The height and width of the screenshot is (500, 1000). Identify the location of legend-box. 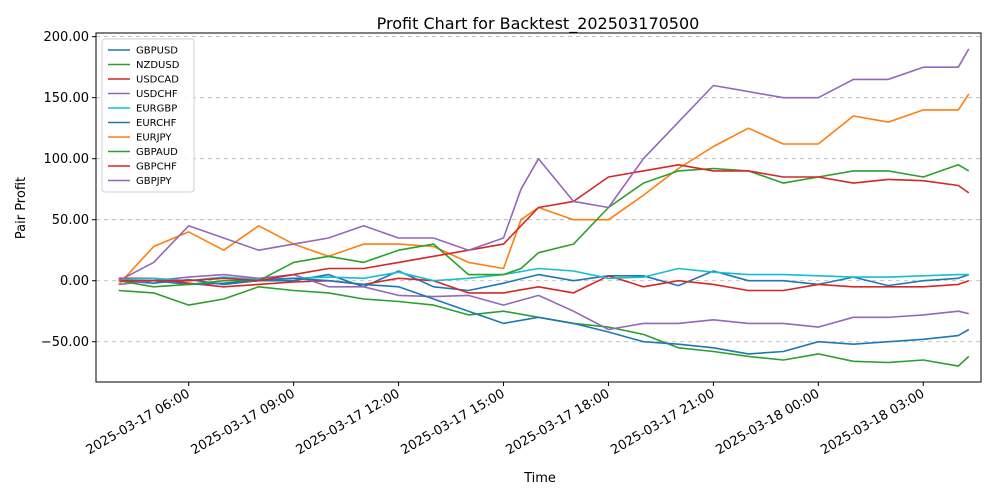
(148, 115).